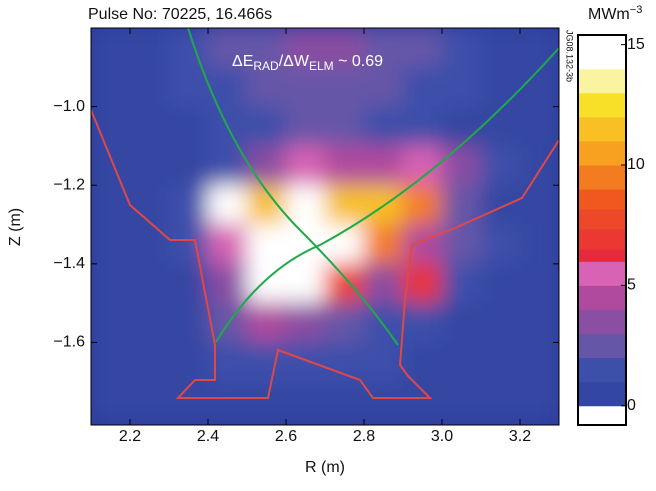 The height and width of the screenshot is (491, 656). I want to click on colorbar-tick-label: 5, so click(631, 285).